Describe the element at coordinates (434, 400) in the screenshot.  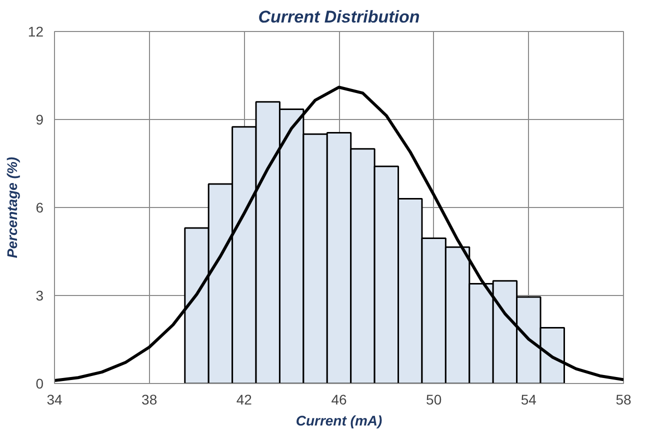
I see `x-tick-label: 50` at that location.